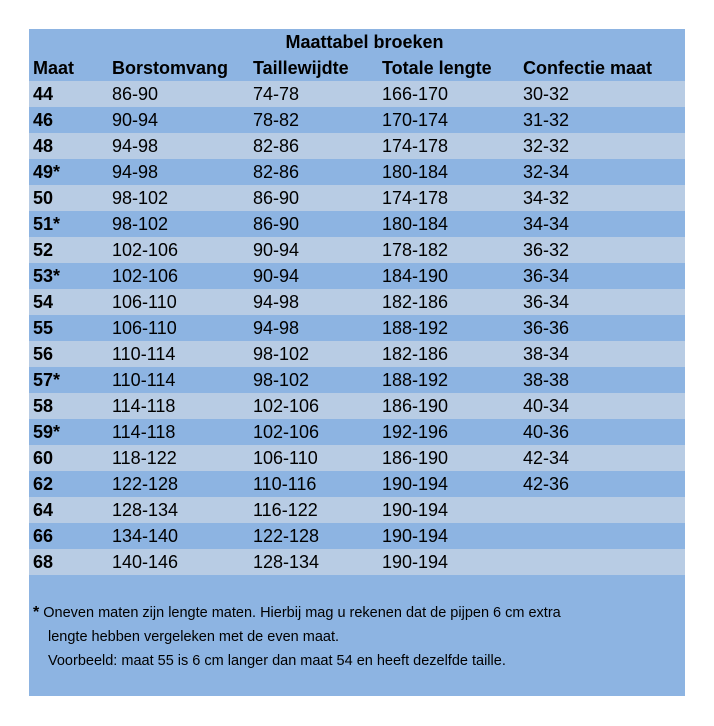  I want to click on table-title: Maattabel broeken, so click(364, 42).